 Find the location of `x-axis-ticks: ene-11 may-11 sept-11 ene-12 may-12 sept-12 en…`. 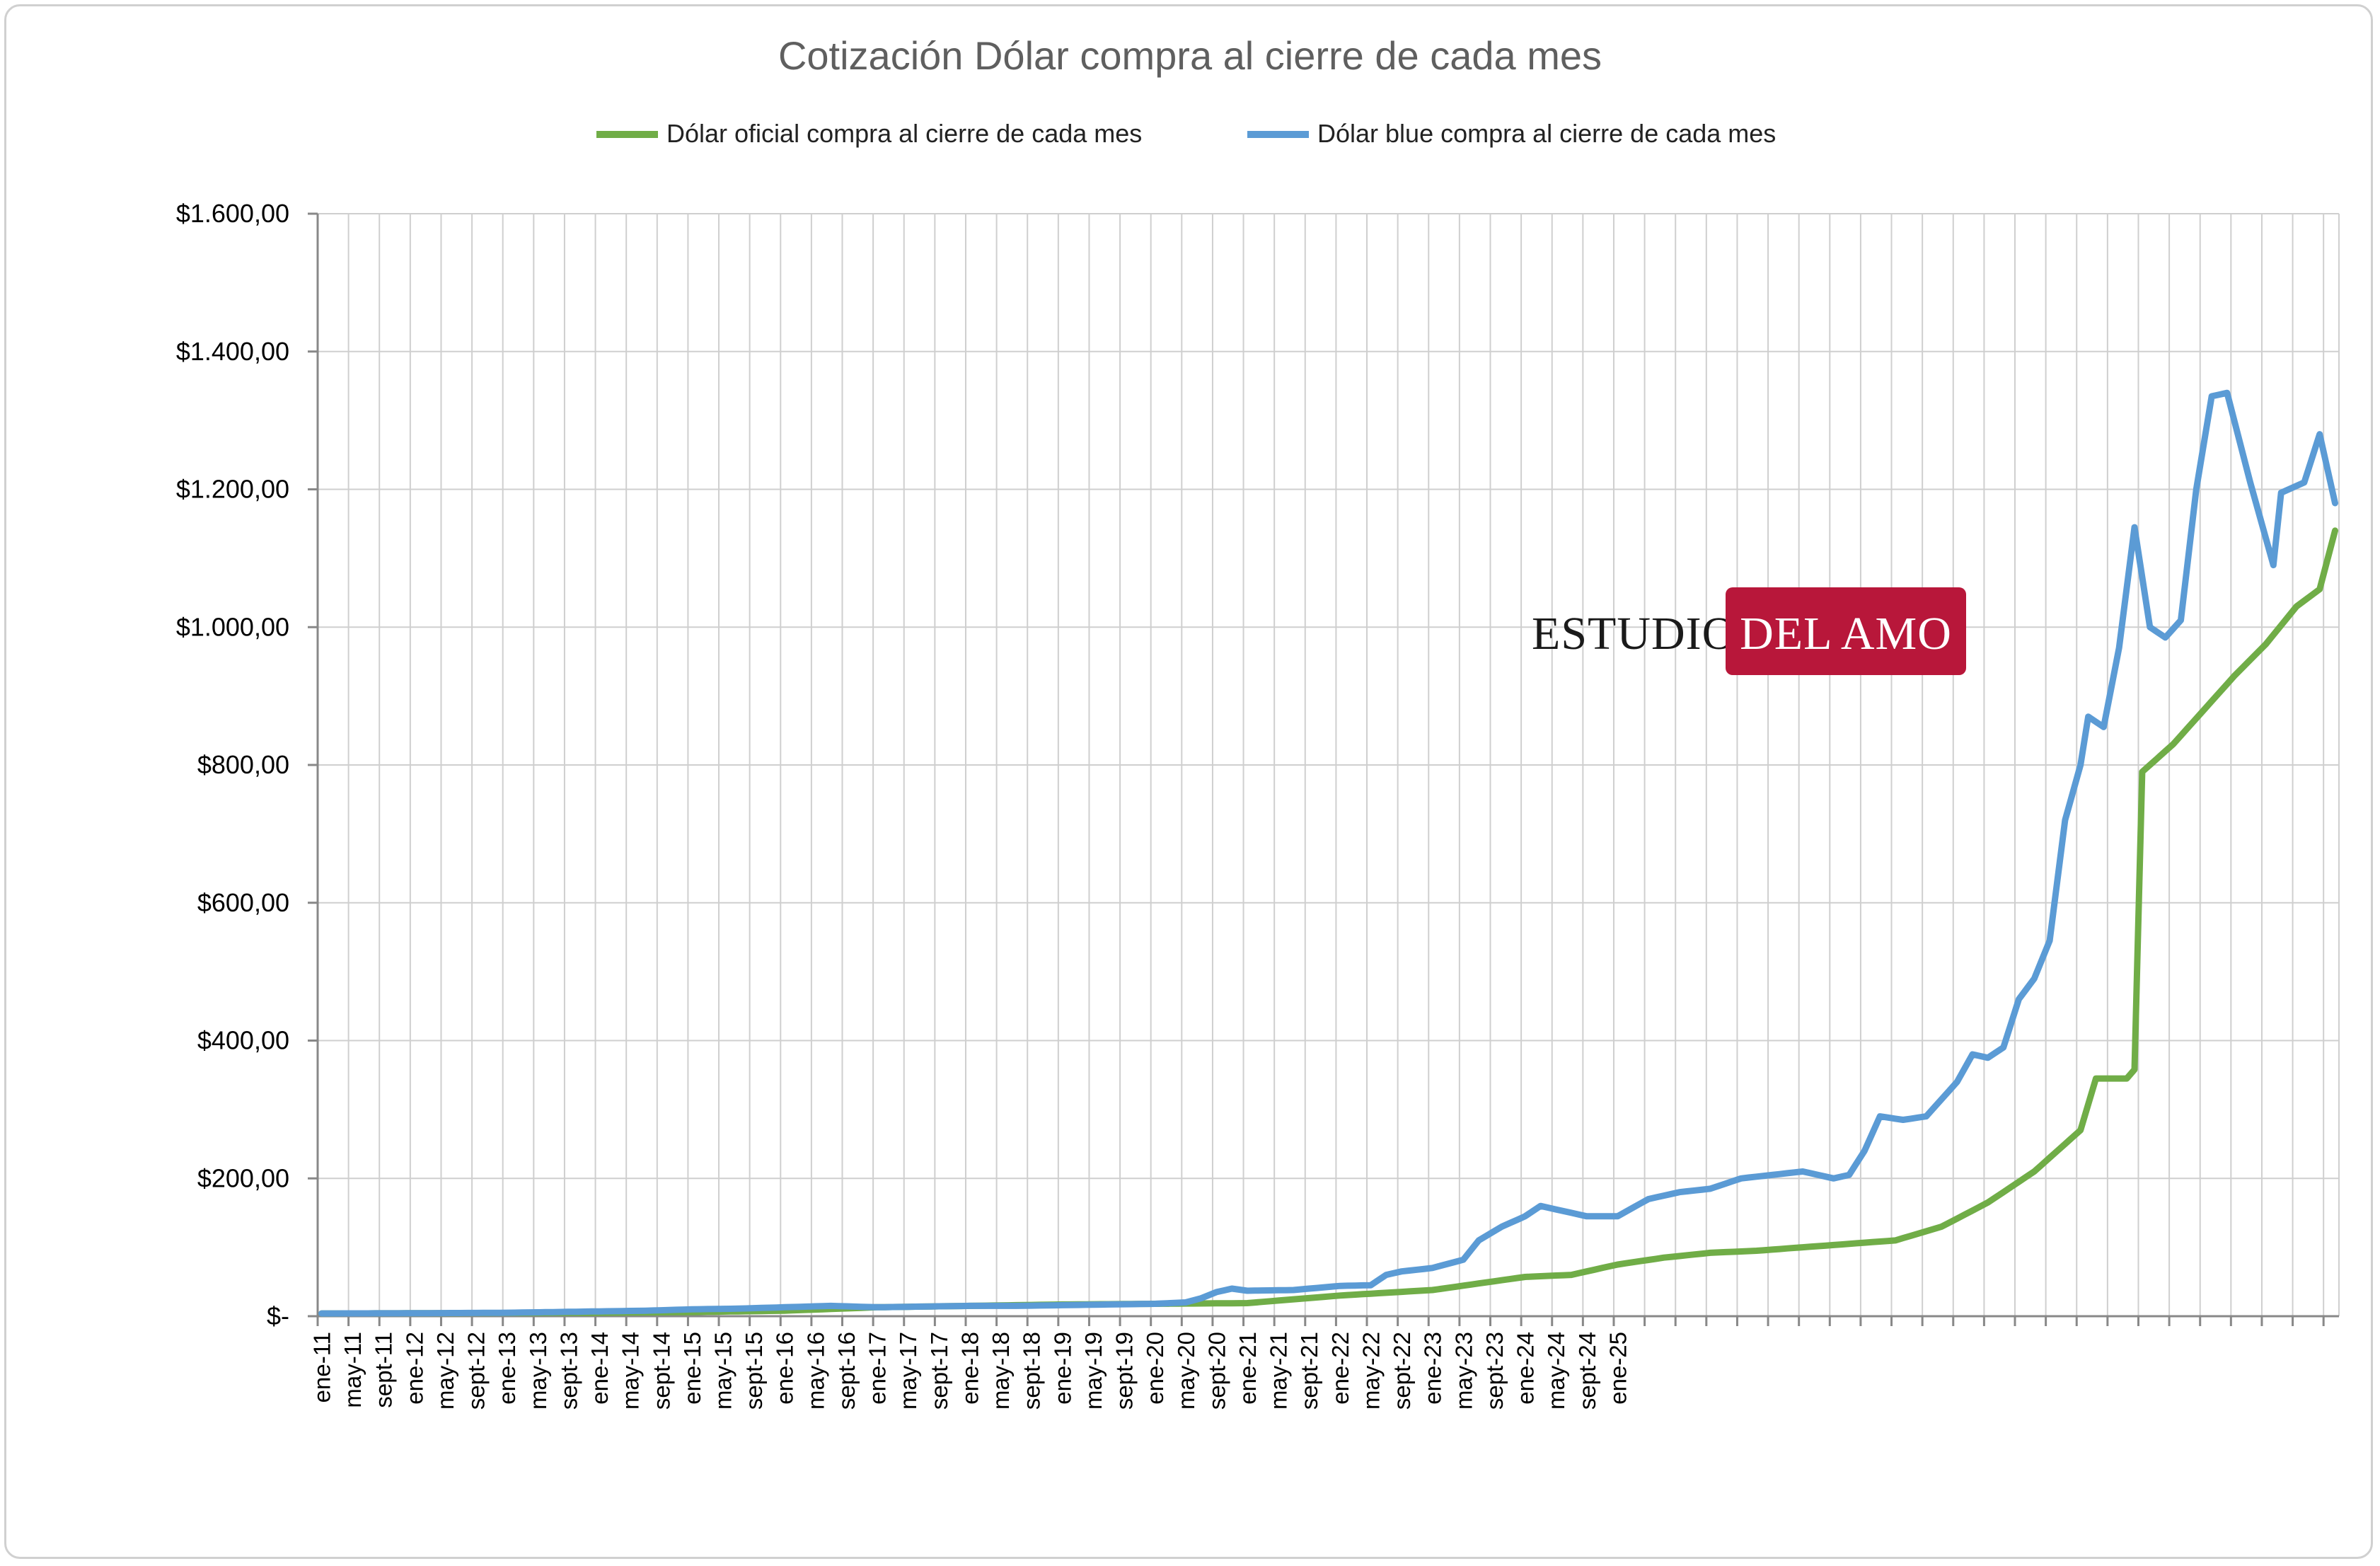

x-axis-ticks: ene-11 may-11 sept-11 ene-12 may-12 sept-12 en… is located at coordinates (1316, 1363).